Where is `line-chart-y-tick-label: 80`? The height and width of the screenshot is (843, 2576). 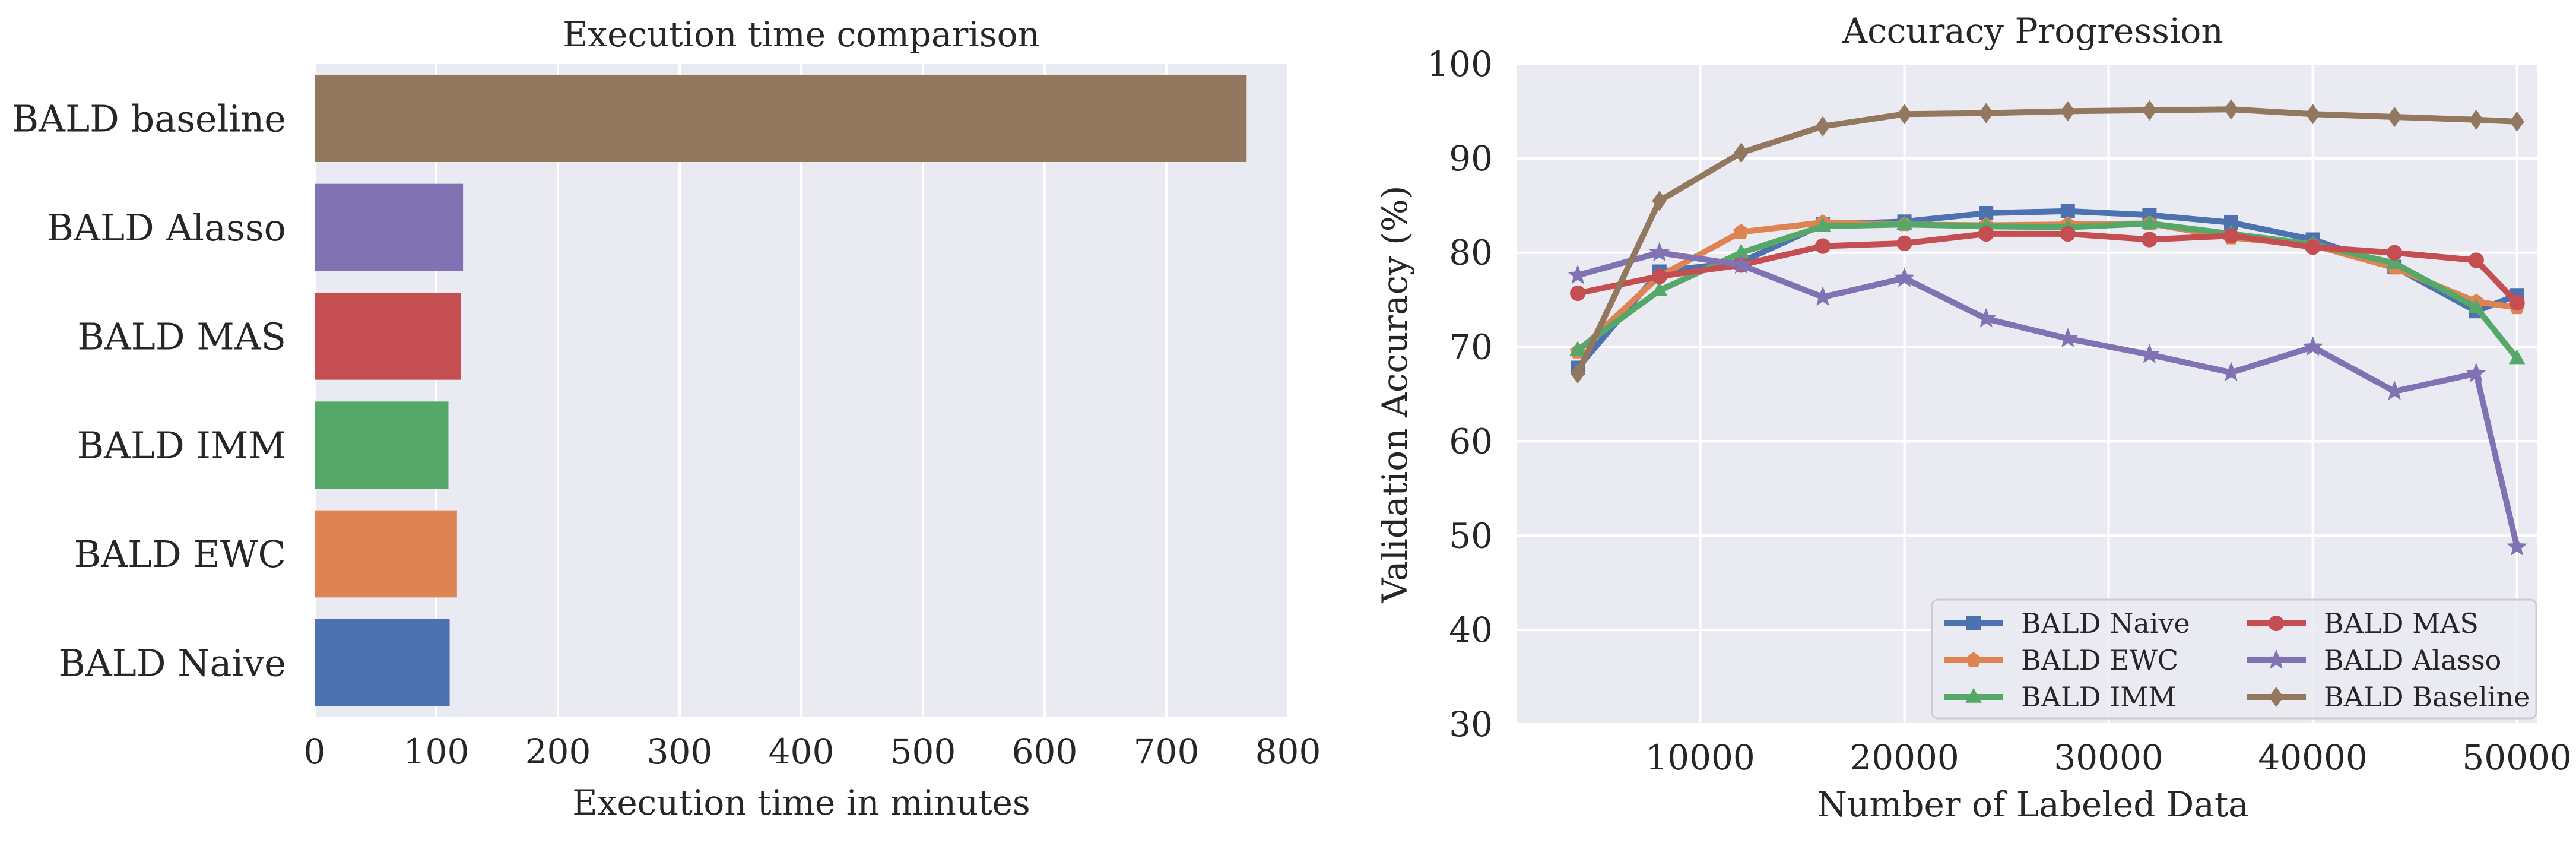
line-chart-y-tick-label: 80 is located at coordinates (1471, 253).